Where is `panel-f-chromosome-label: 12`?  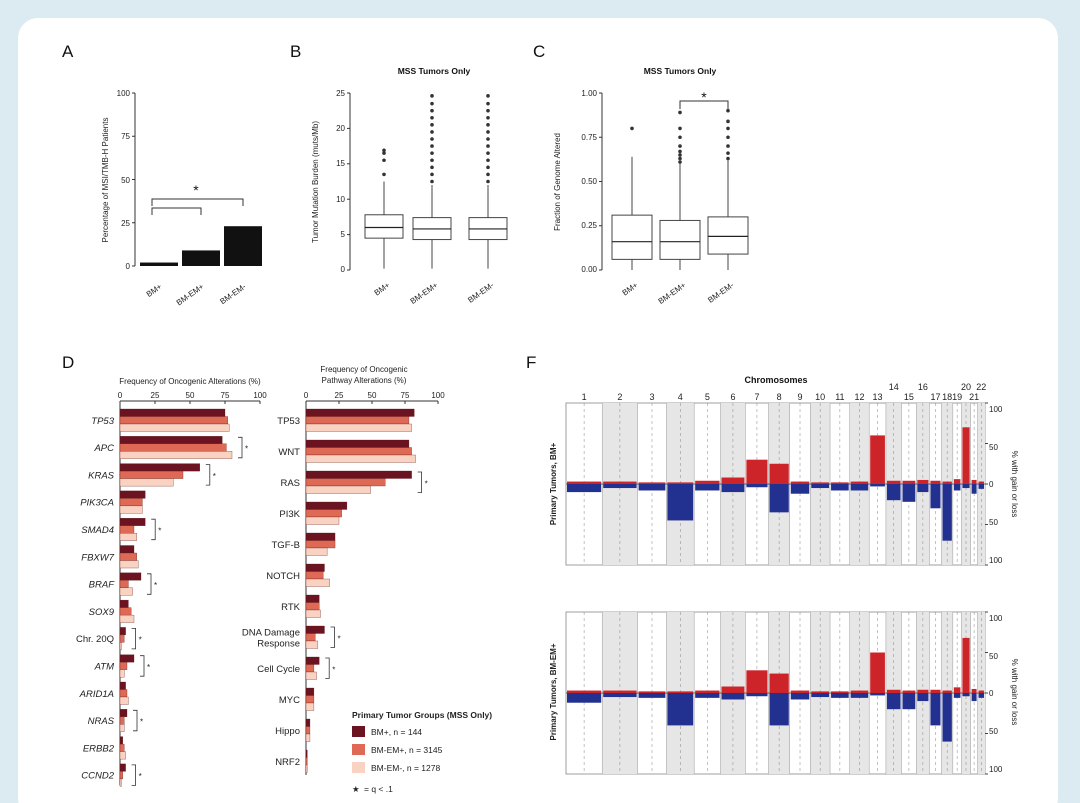 panel-f-chromosome-label: 12 is located at coordinates (859, 397).